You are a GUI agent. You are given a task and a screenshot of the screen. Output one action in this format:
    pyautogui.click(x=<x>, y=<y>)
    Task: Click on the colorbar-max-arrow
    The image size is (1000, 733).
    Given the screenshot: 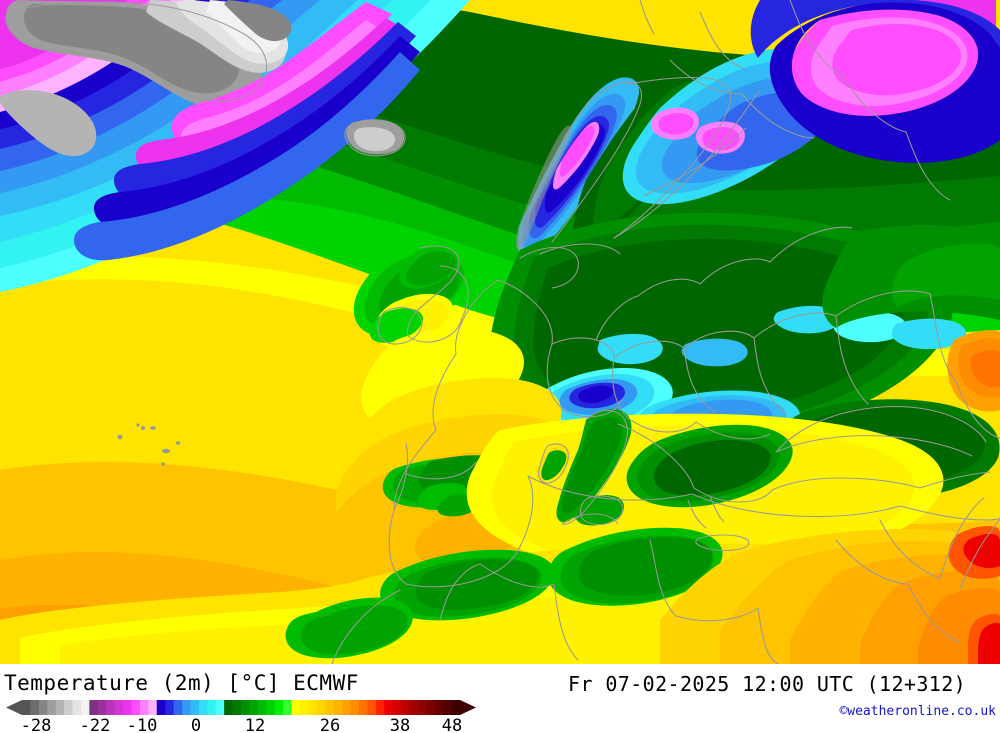 What is the action you would take?
    pyautogui.click(x=468, y=707)
    